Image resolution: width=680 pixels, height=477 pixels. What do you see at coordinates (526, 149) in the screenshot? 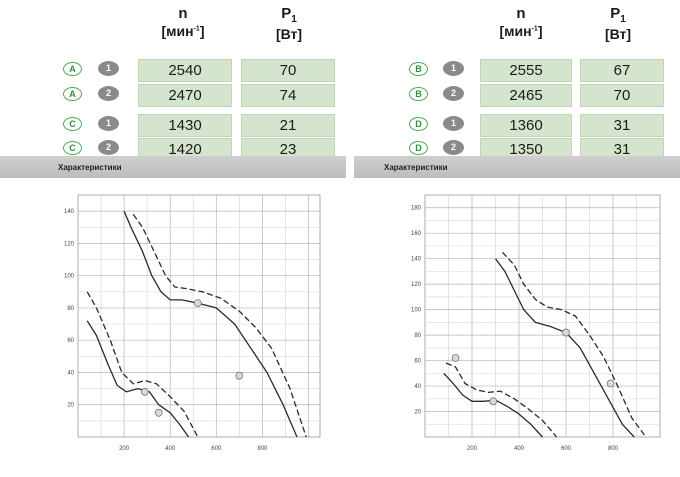
I see `speed-cell: 1350` at bounding box center [526, 149].